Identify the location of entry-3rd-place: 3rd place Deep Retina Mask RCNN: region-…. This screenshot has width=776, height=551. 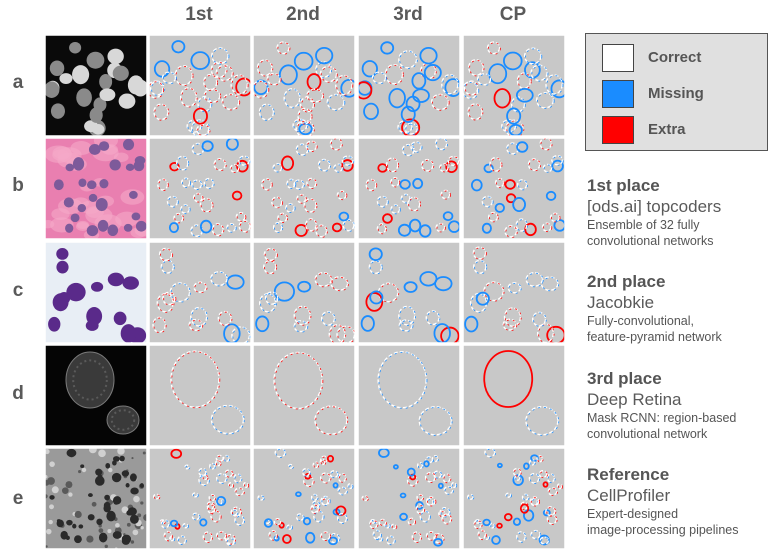
(679, 405).